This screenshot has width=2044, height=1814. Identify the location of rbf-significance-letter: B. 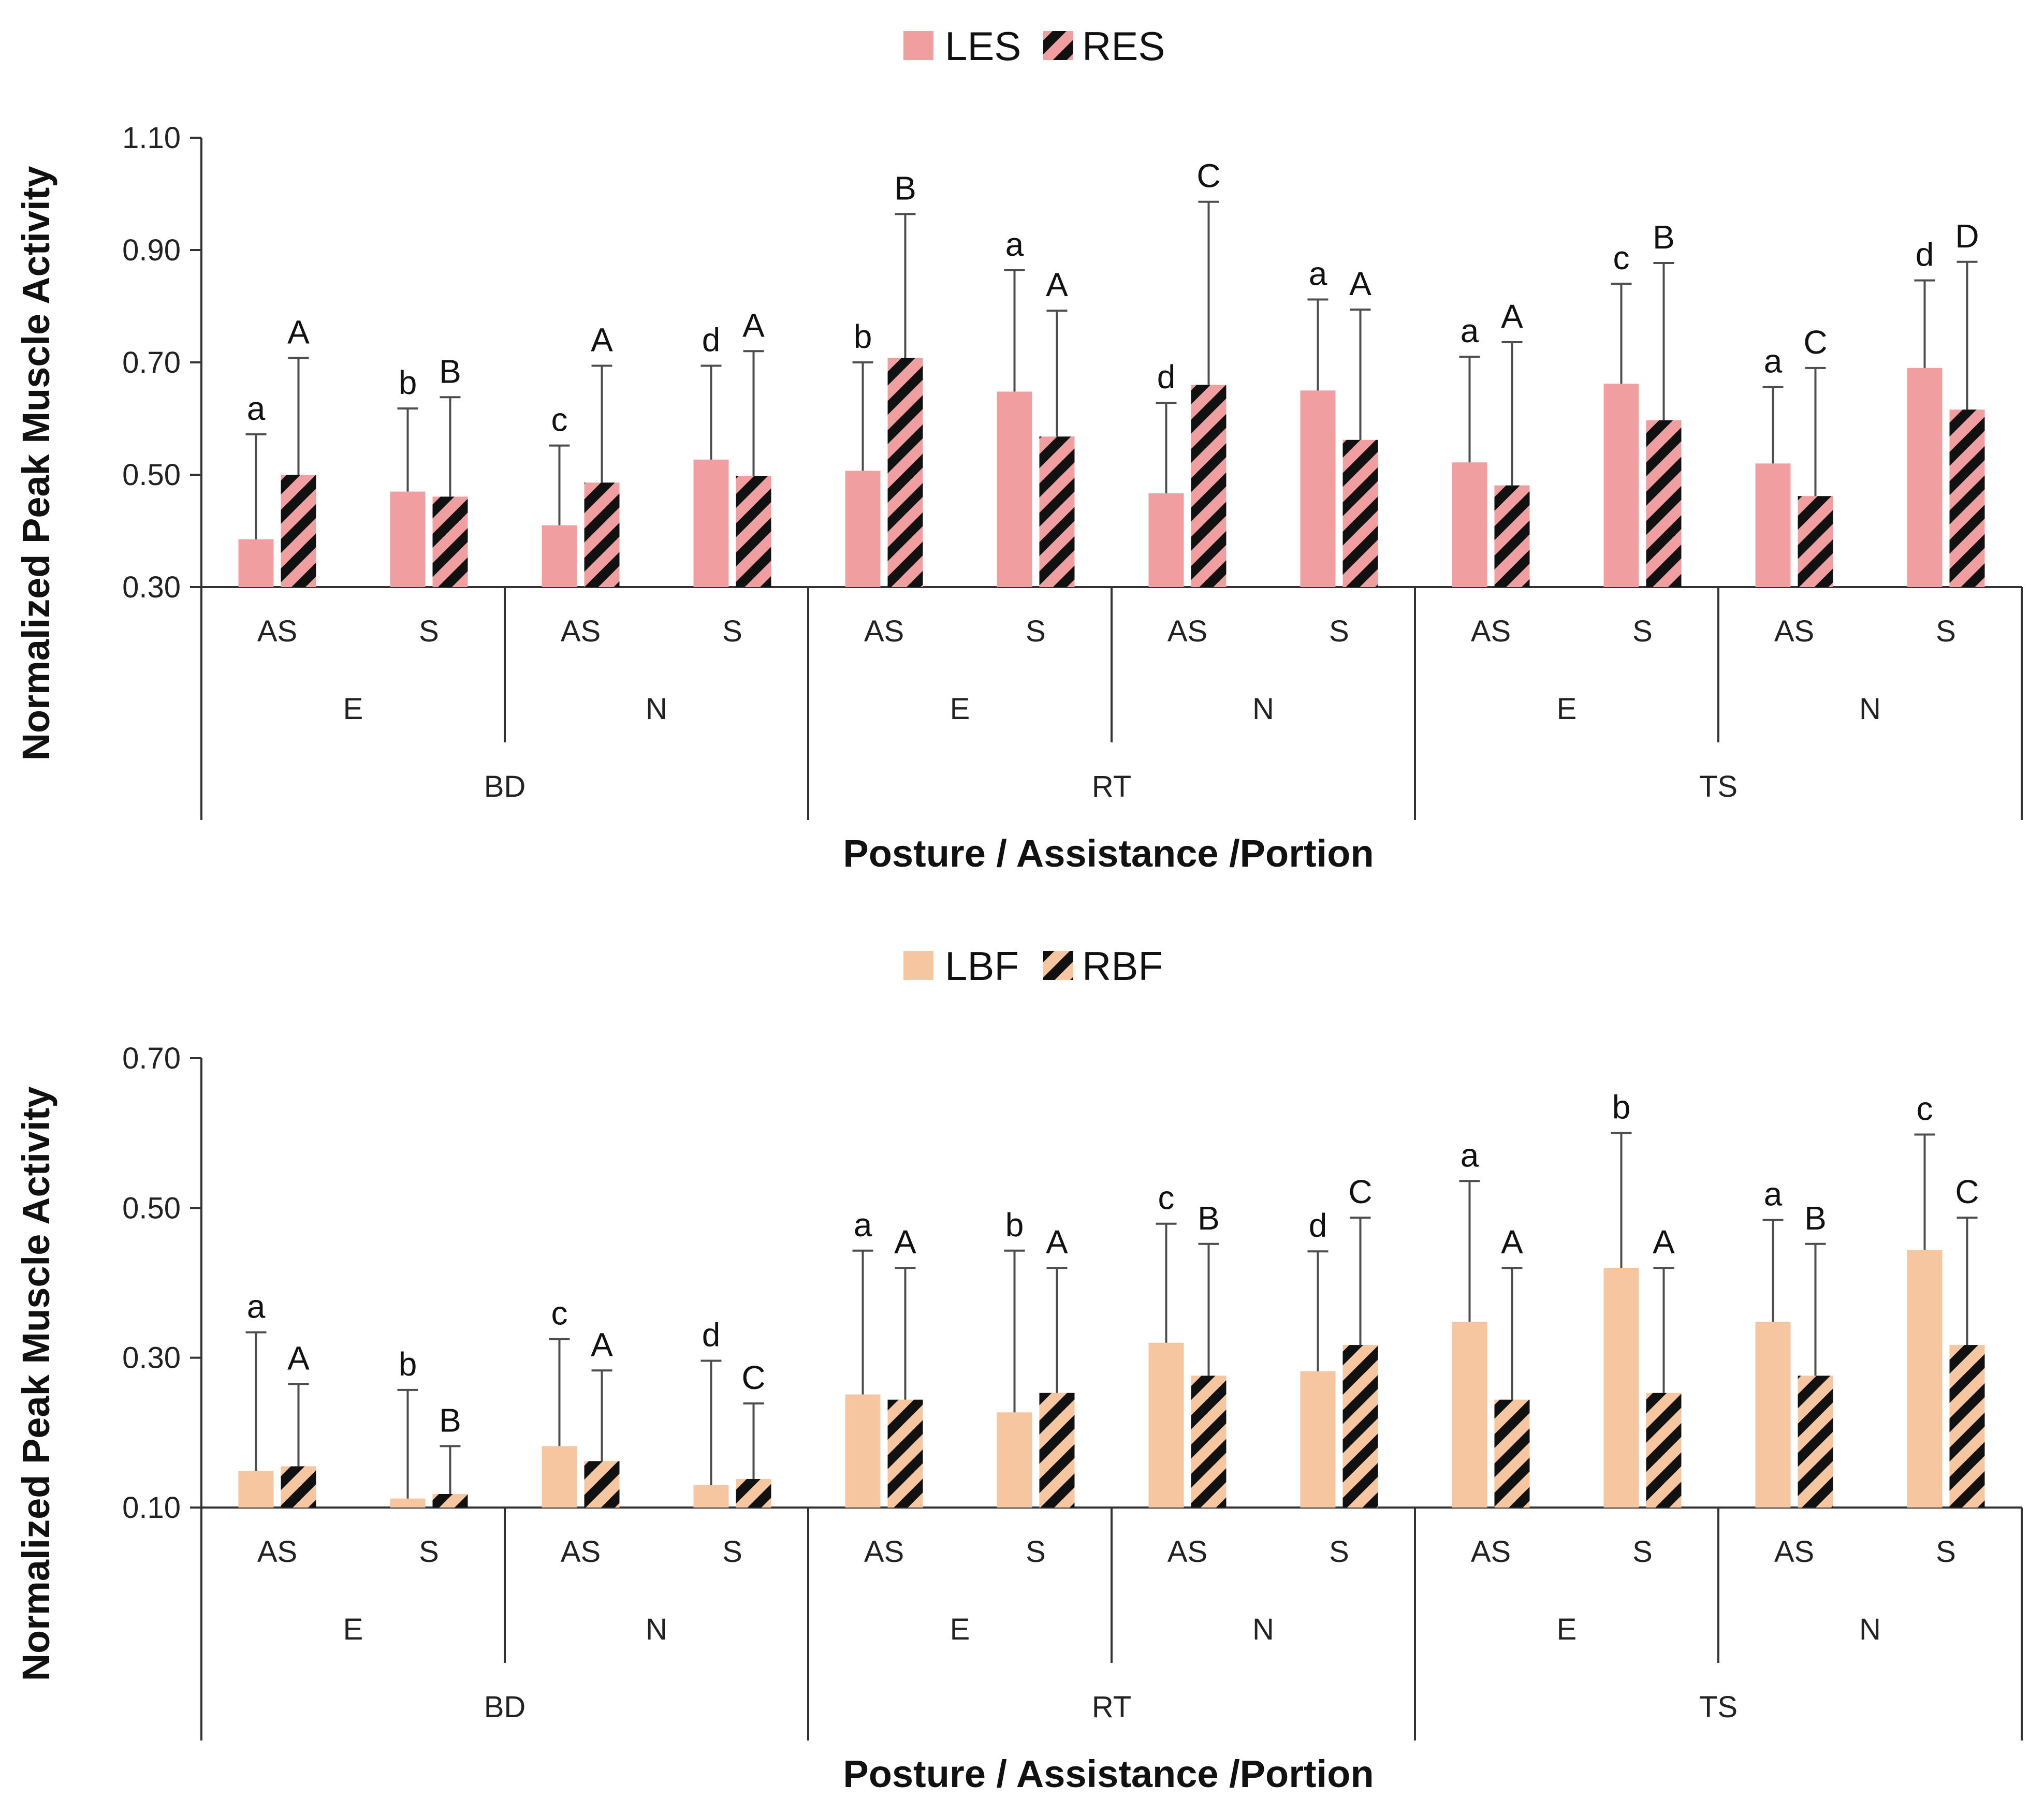
(1815, 1218).